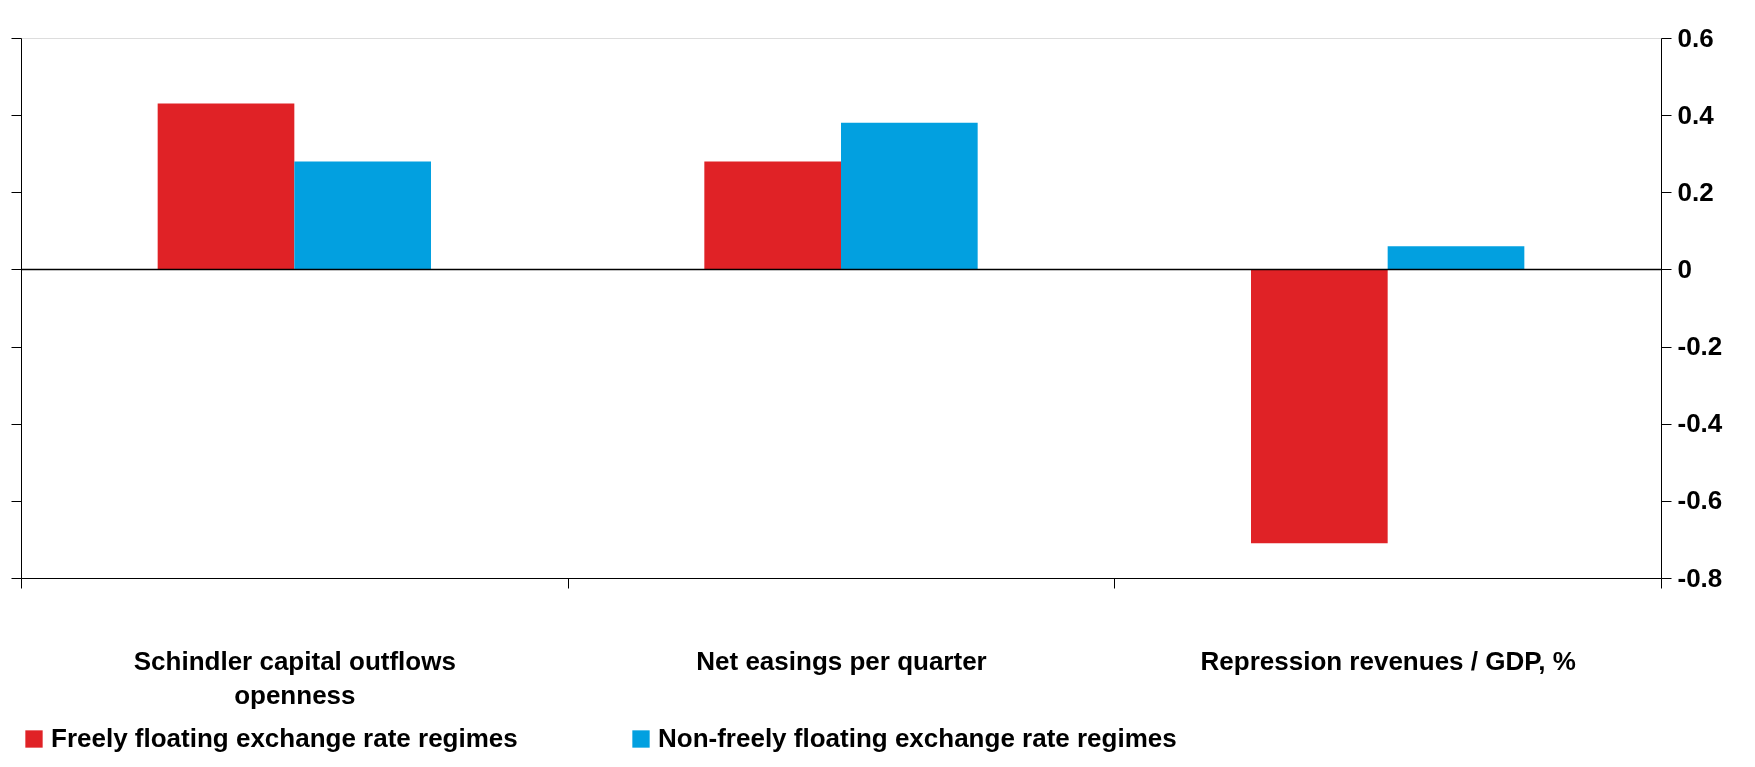  I want to click on legend-label: Freely floating exchange rate regimes, so click(284, 738).